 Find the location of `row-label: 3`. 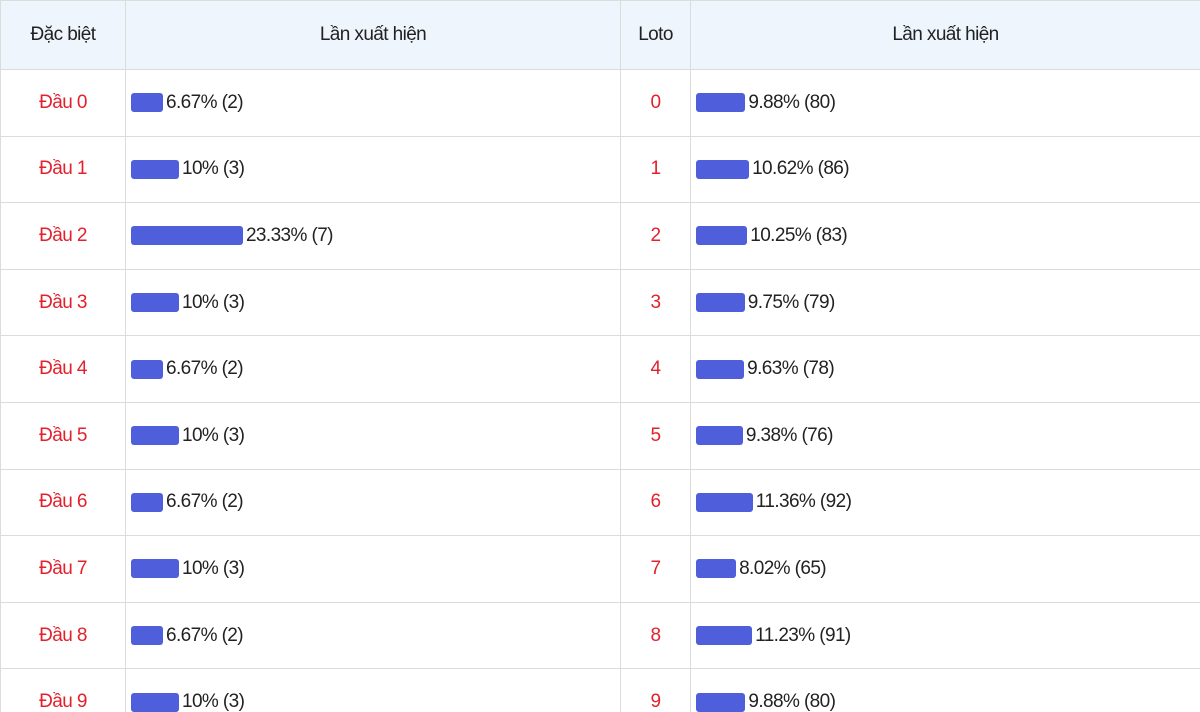

row-label: 3 is located at coordinates (655, 302).